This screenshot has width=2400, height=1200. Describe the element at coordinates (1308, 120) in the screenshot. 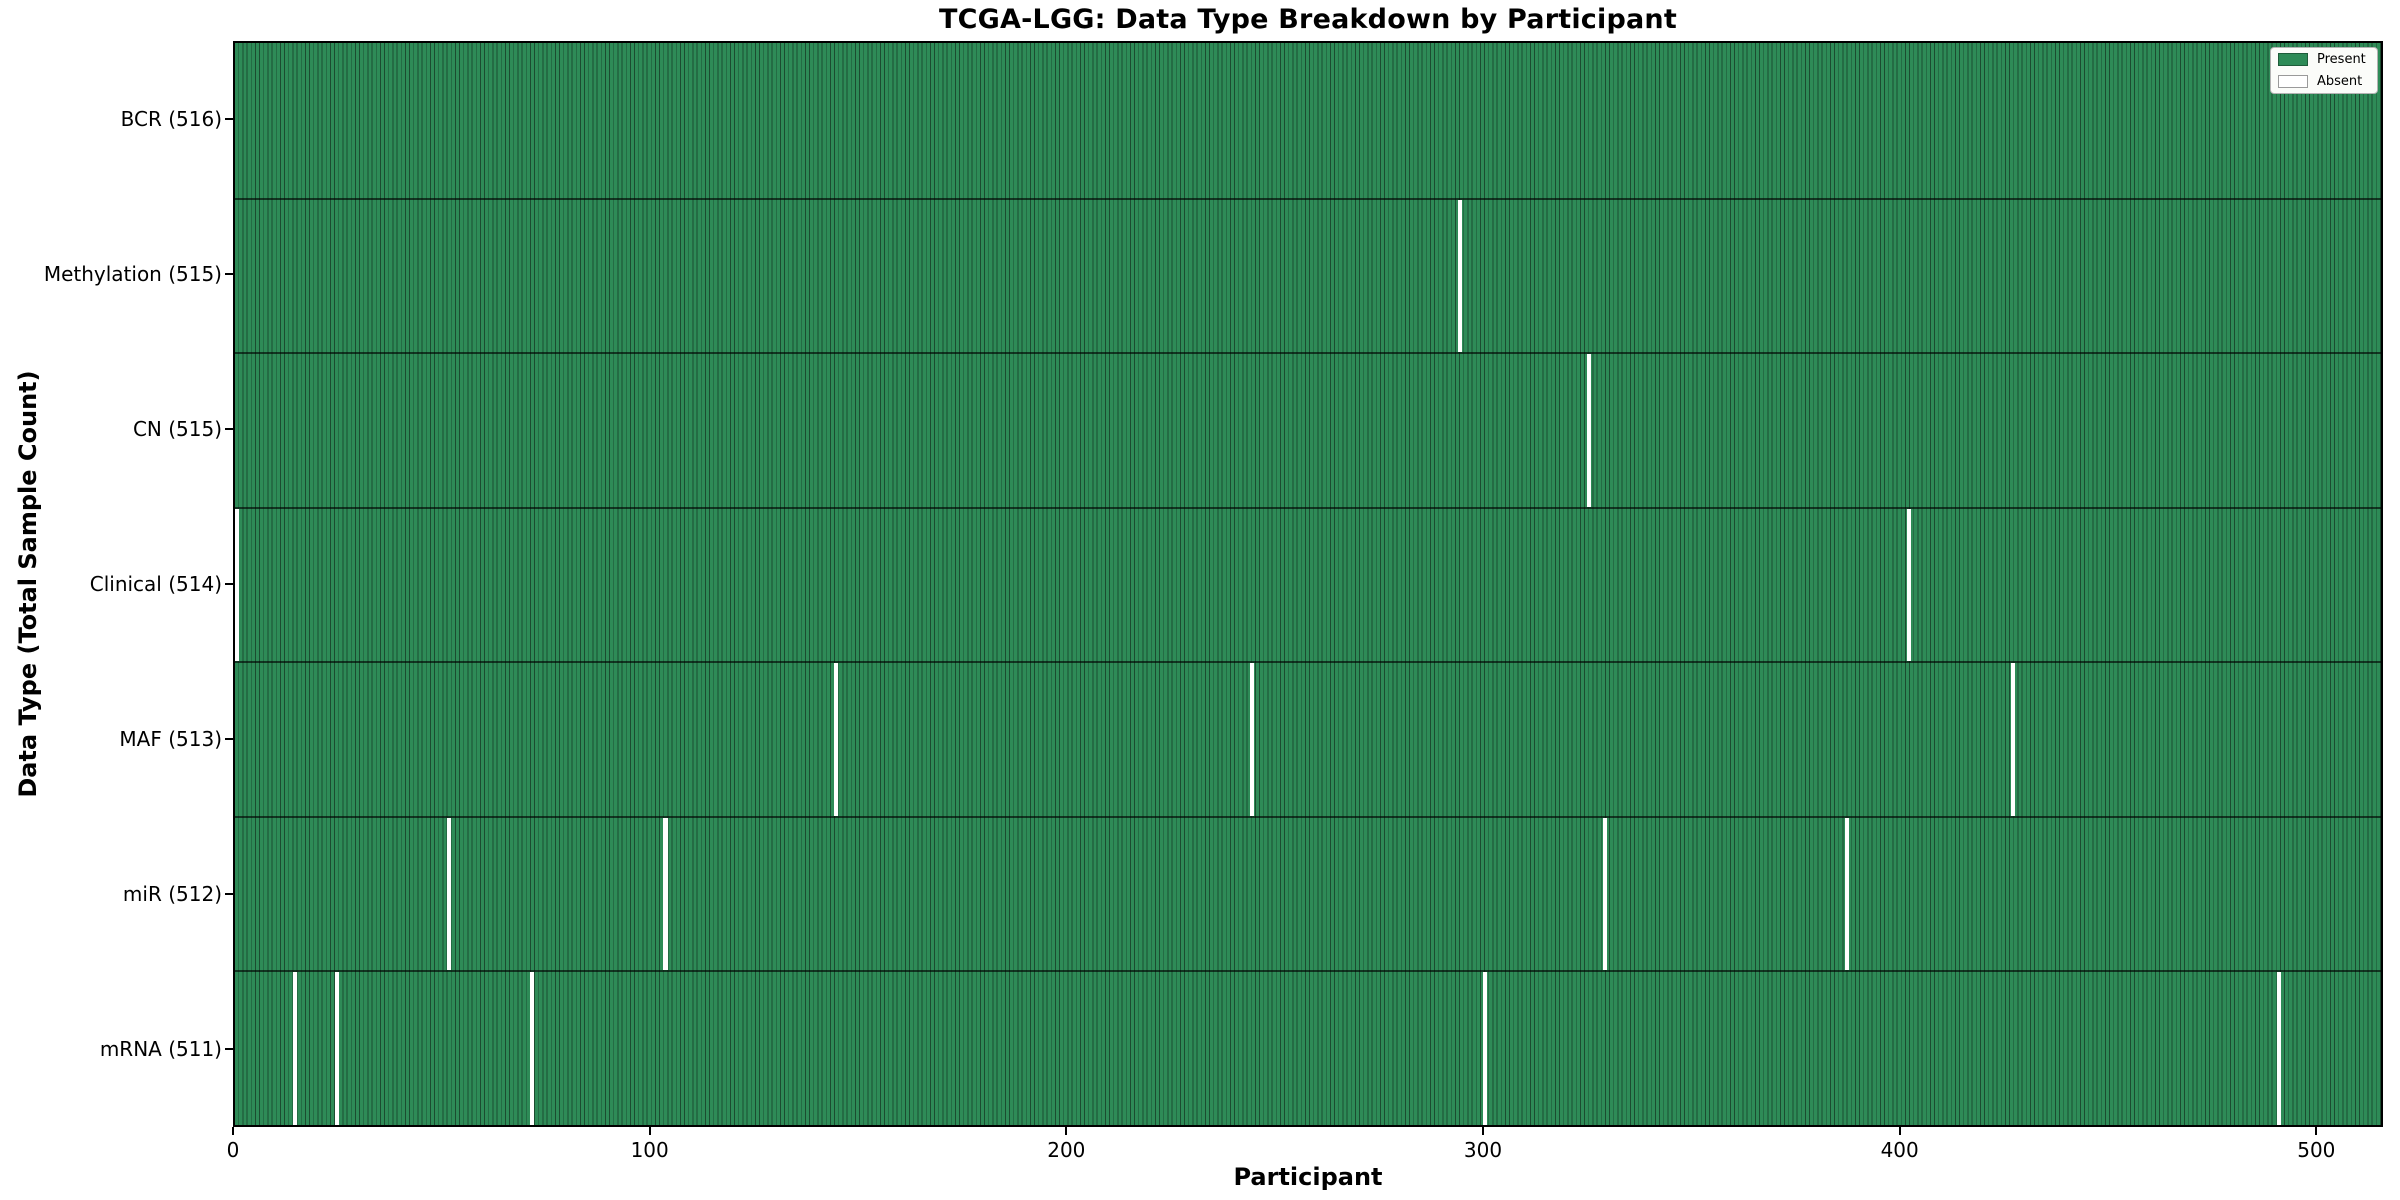

I see `row-bcr` at that location.